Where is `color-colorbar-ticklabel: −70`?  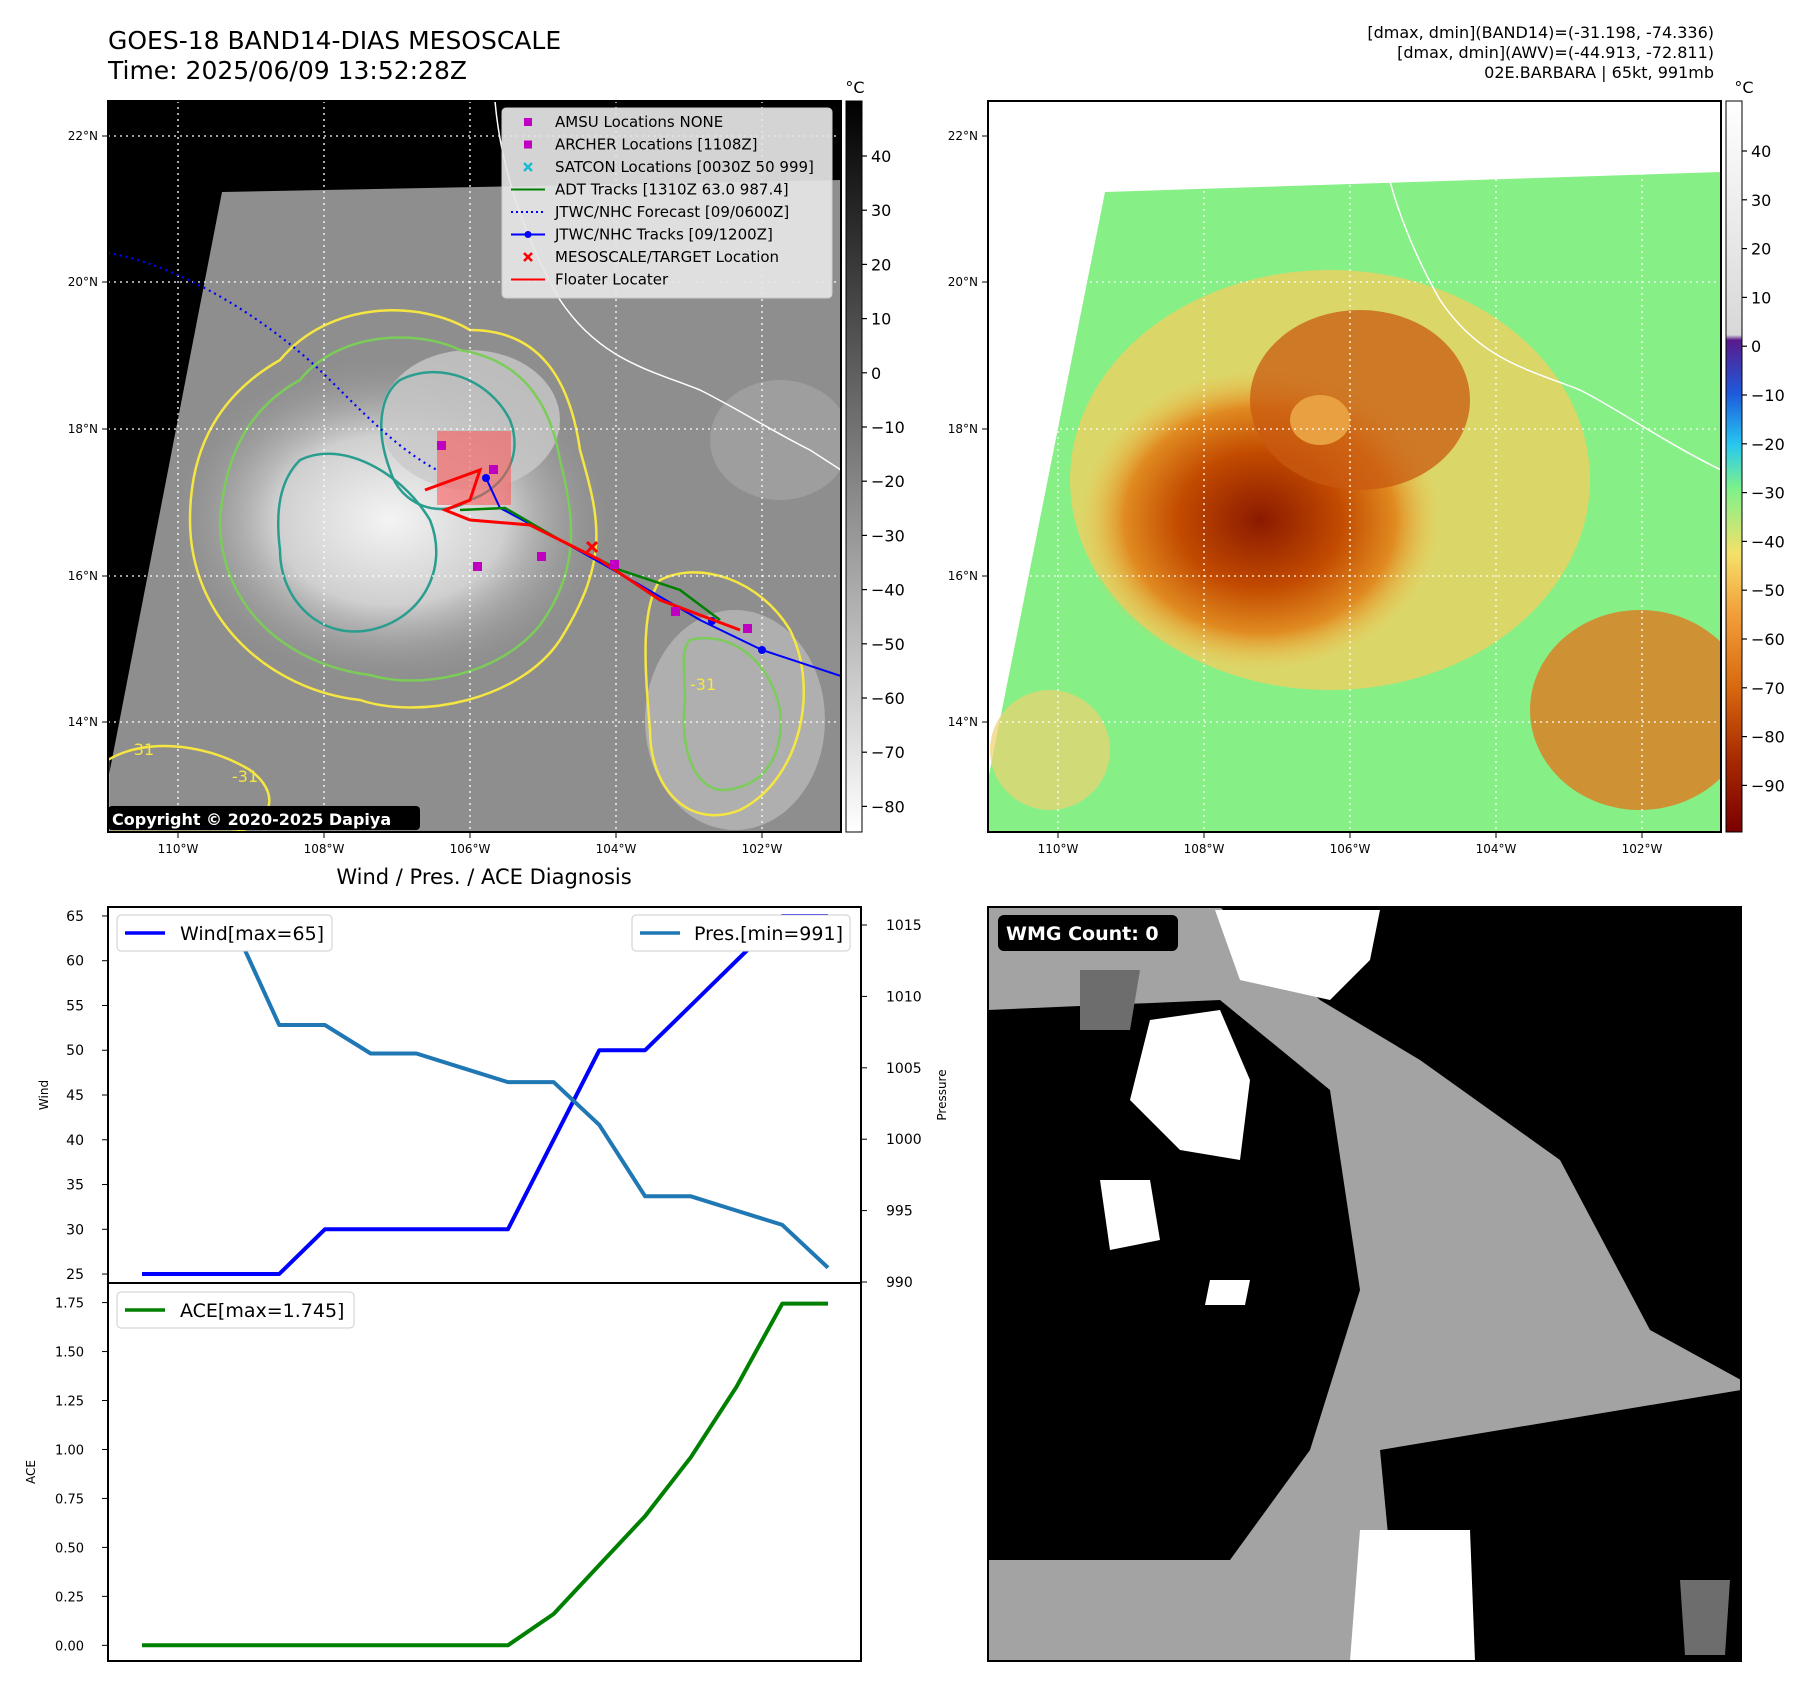 color-colorbar-ticklabel: −70 is located at coordinates (1768, 688).